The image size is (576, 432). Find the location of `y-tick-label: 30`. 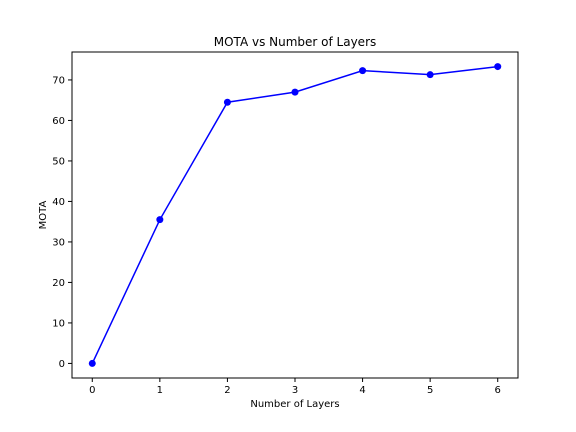

y-tick-label: 30 is located at coordinates (58, 242).